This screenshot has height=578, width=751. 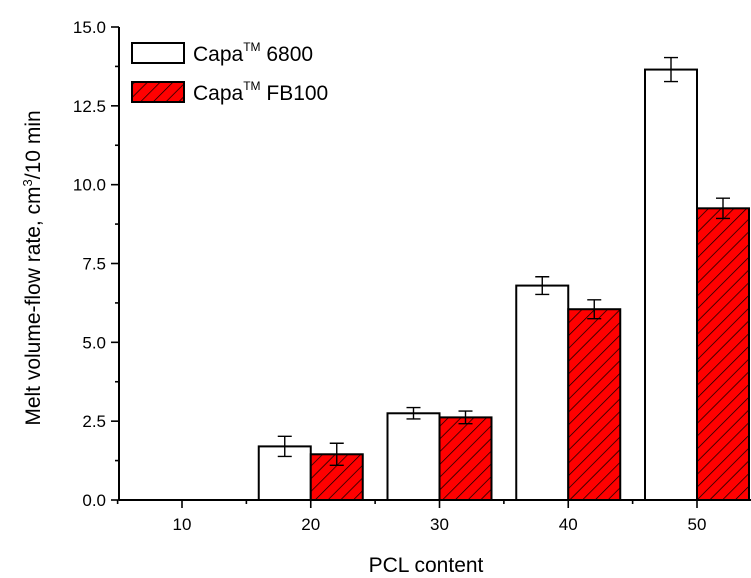 What do you see at coordinates (310, 524) in the screenshot?
I see `x-tick-label: 20` at bounding box center [310, 524].